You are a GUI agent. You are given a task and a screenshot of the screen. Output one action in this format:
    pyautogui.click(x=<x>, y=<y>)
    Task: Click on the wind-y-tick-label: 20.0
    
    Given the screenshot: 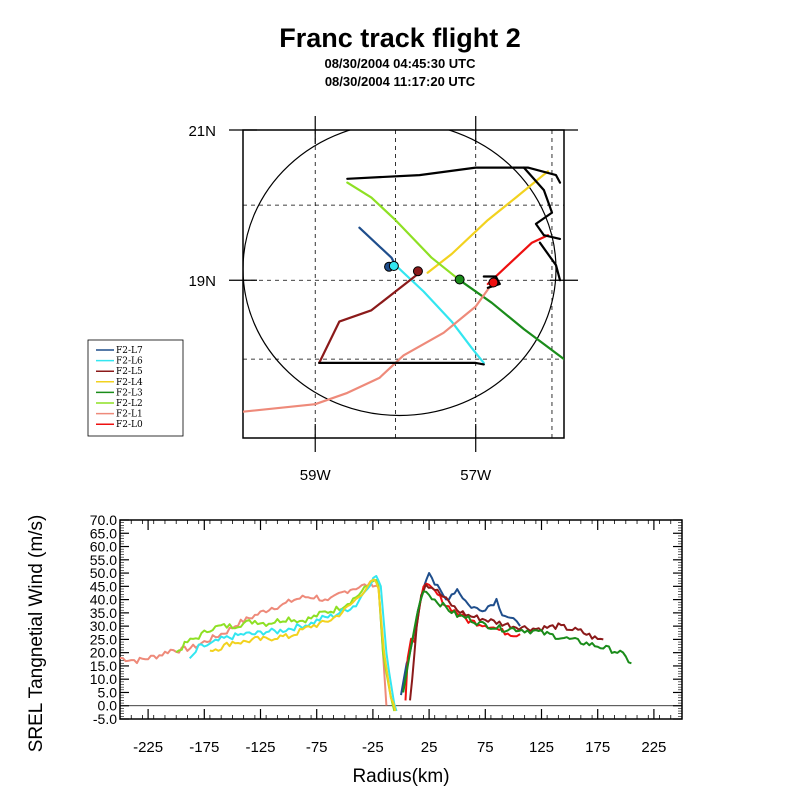 What is the action you would take?
    pyautogui.click(x=103, y=653)
    